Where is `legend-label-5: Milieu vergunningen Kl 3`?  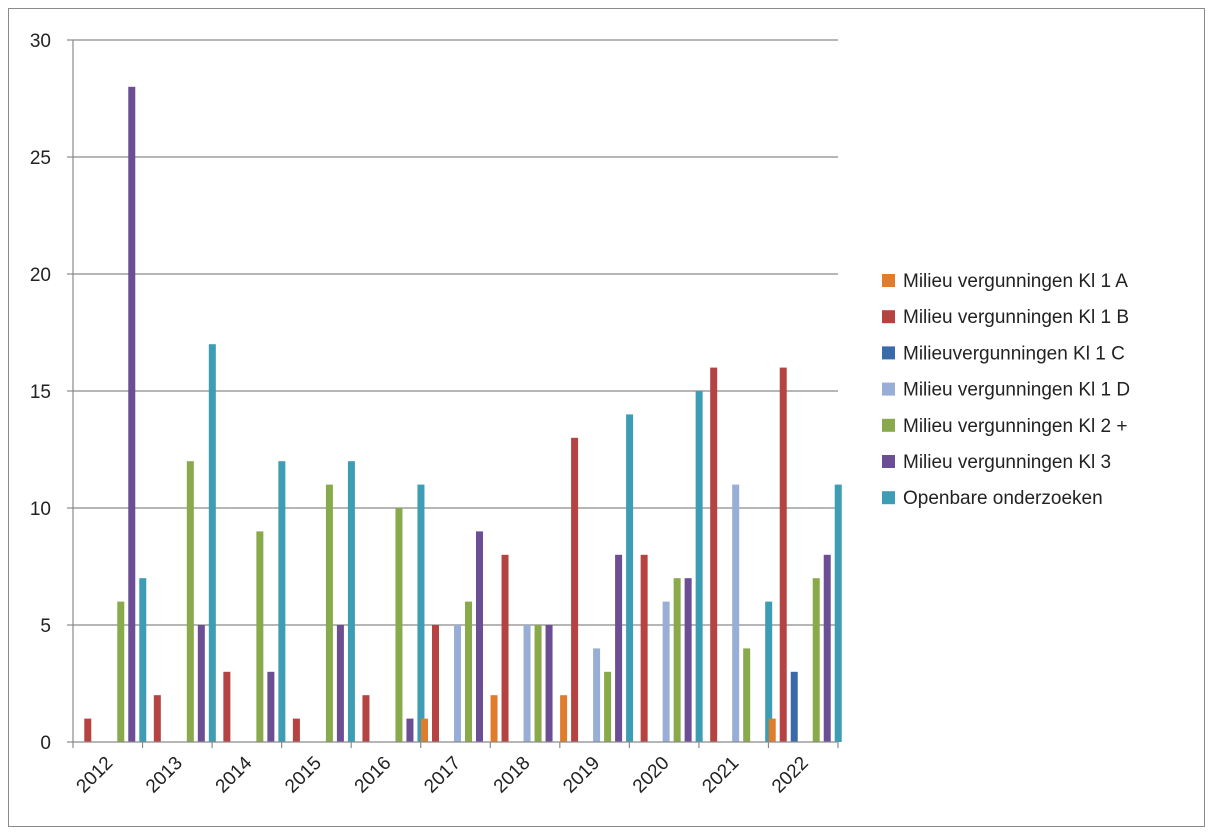 legend-label-5: Milieu vergunningen Kl 3 is located at coordinates (1007, 462).